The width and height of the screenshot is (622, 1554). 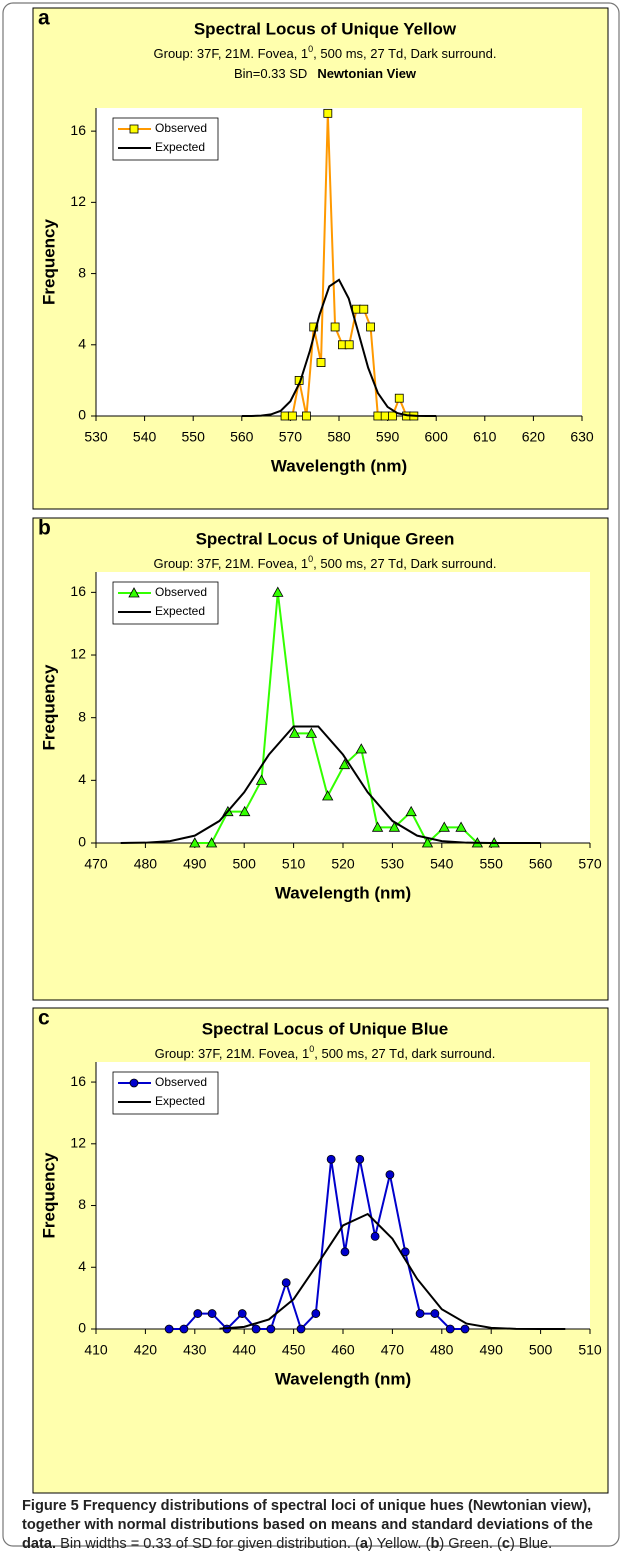 What do you see at coordinates (242, 437) in the screenshot?
I see `x-tick-label: 560` at bounding box center [242, 437].